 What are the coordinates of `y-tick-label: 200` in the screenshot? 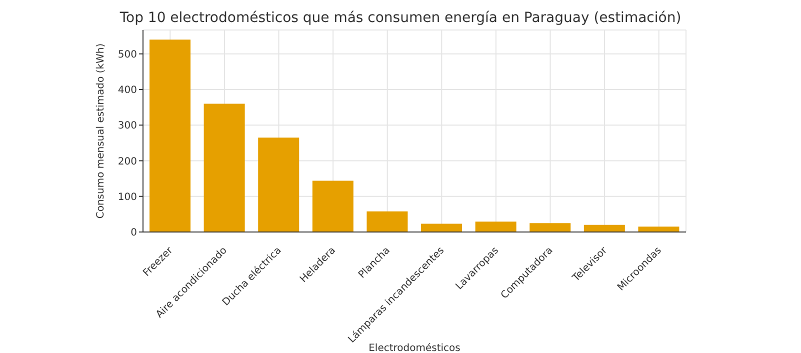 It's located at (127, 162).